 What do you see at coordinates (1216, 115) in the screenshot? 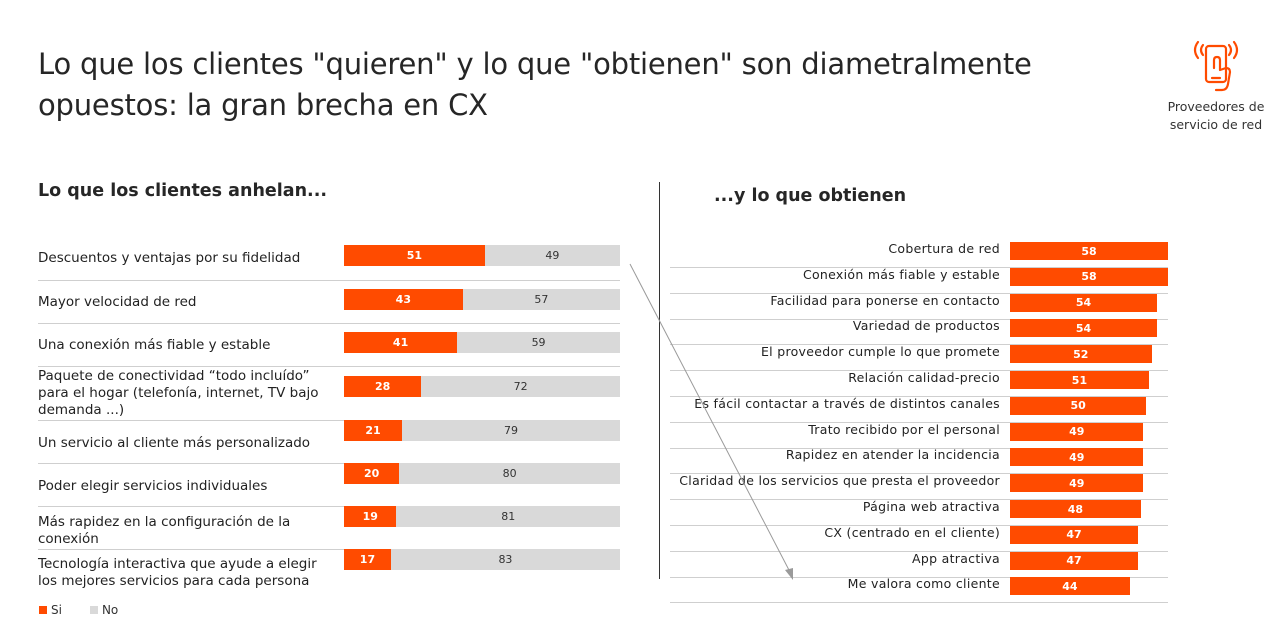
I see `badge-label: Proveedores de servicio de red` at bounding box center [1216, 115].